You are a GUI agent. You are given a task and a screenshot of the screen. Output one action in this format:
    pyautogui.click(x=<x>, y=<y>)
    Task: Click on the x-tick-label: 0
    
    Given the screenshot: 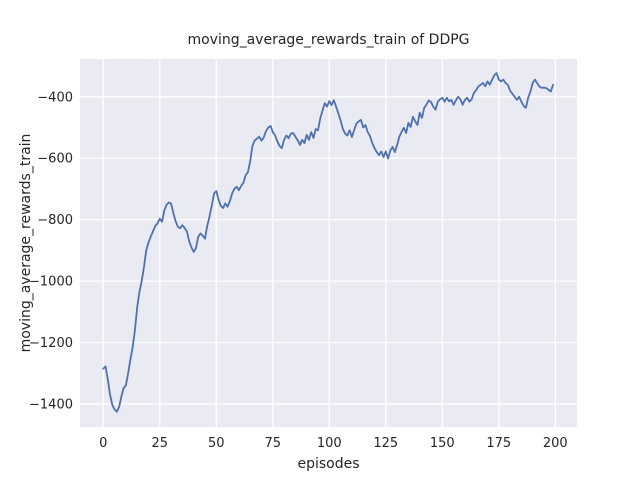 What is the action you would take?
    pyautogui.click(x=103, y=443)
    